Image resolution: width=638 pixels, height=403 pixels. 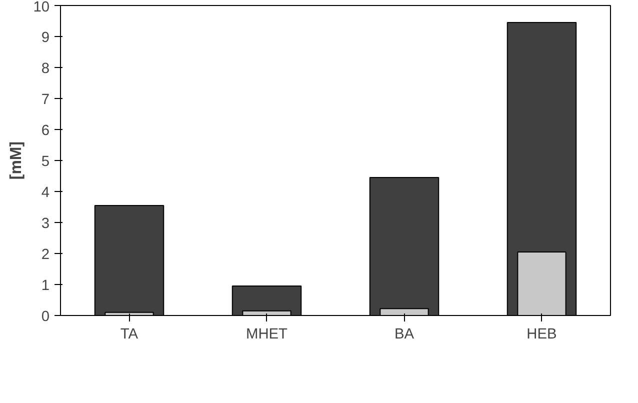 What do you see at coordinates (129, 334) in the screenshot?
I see `x-tick-label: TA` at bounding box center [129, 334].